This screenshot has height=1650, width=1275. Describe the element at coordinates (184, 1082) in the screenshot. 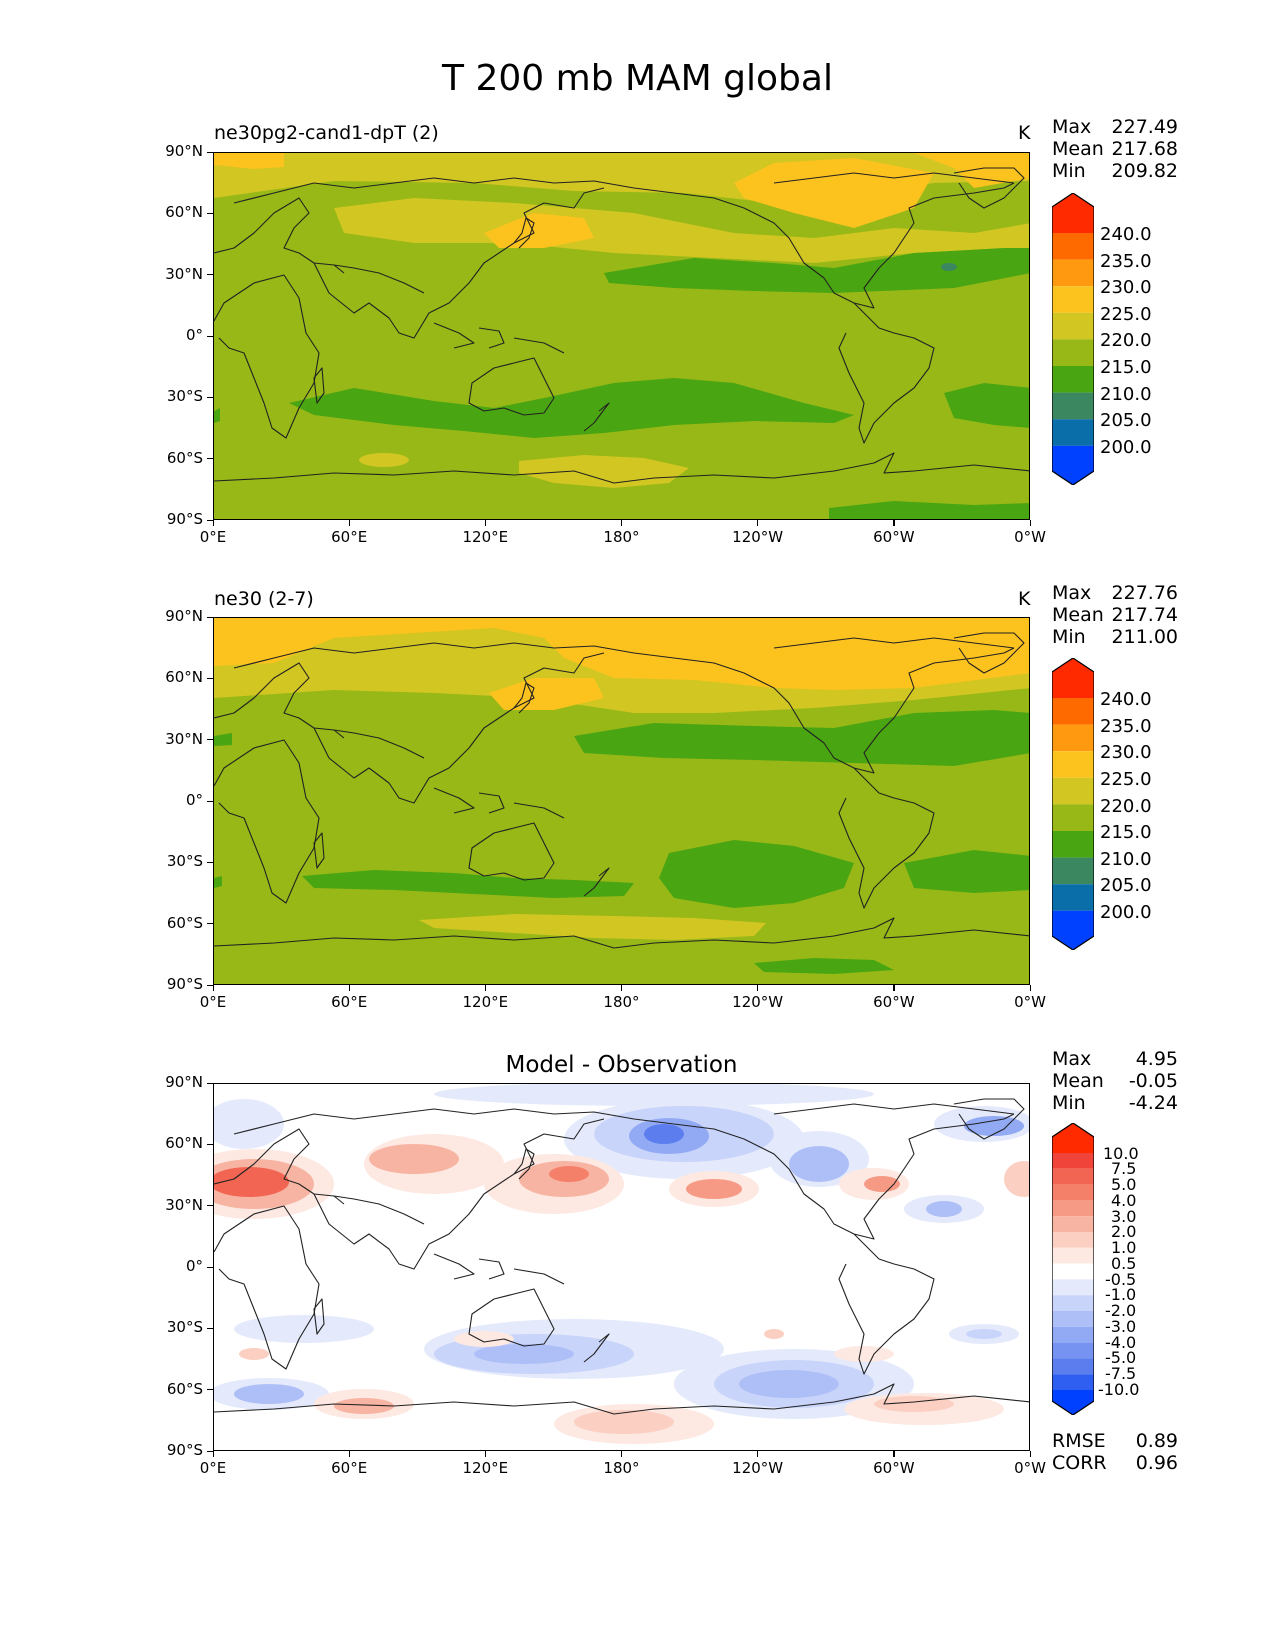

I see `panel-3-lat-tick-label: 90°N` at that location.